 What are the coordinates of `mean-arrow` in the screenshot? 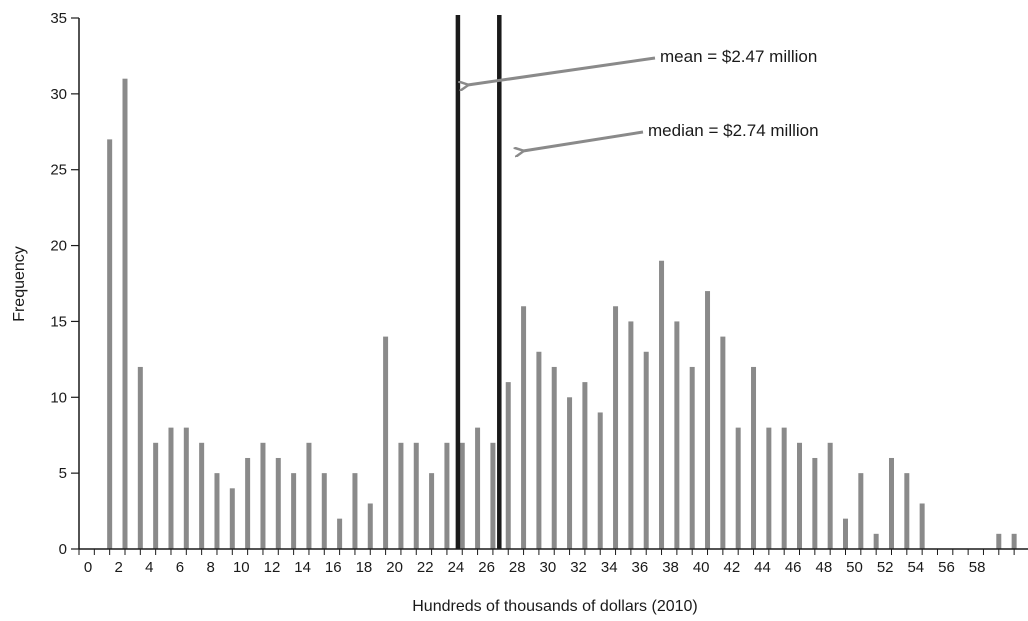 It's located at (562, 70).